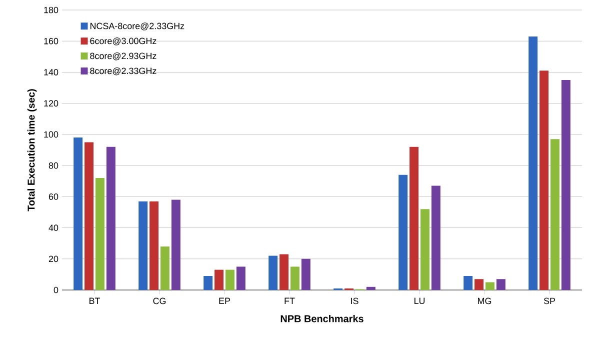 This screenshot has height=340, width=604. What do you see at coordinates (485, 301) in the screenshot?
I see `x-tick-label: MG` at bounding box center [485, 301].